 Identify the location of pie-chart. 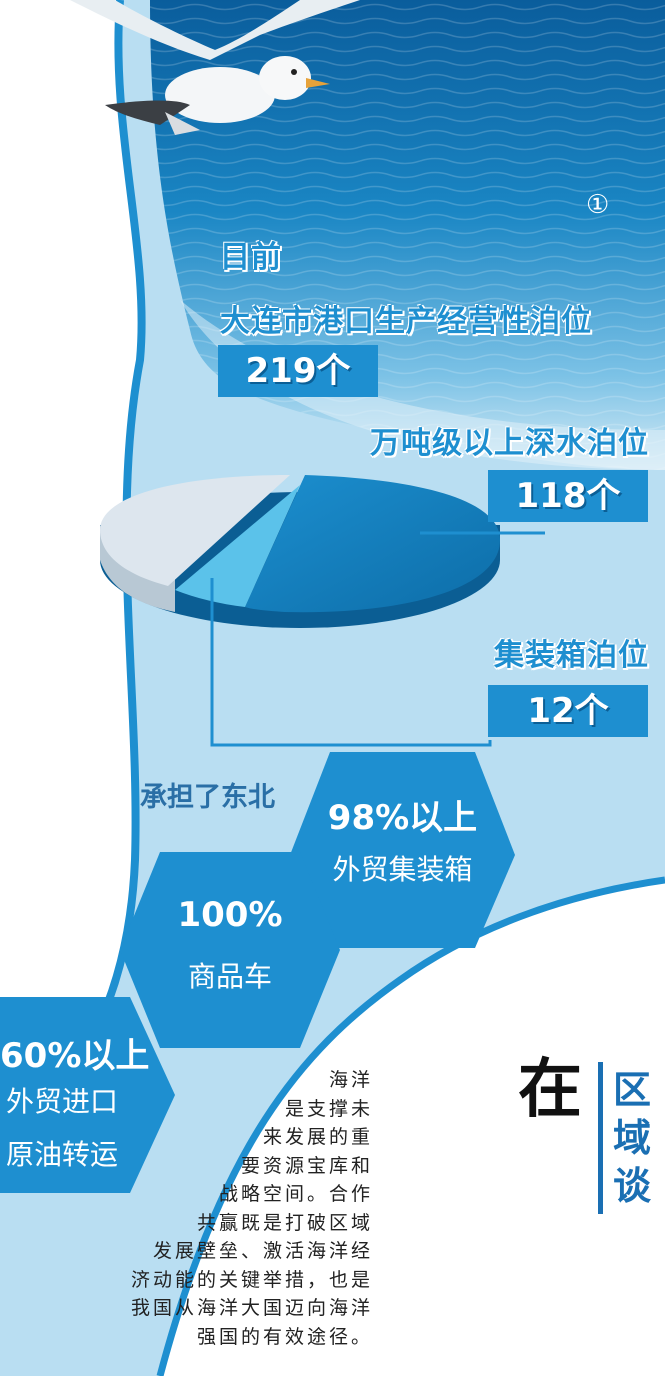
(300, 551).